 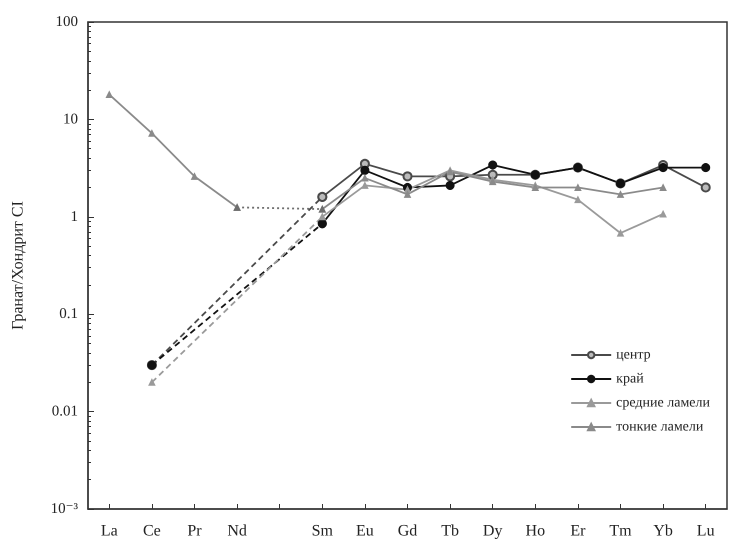 What do you see at coordinates (633, 355) in the screenshot?
I see `legend-label: центр` at bounding box center [633, 355].